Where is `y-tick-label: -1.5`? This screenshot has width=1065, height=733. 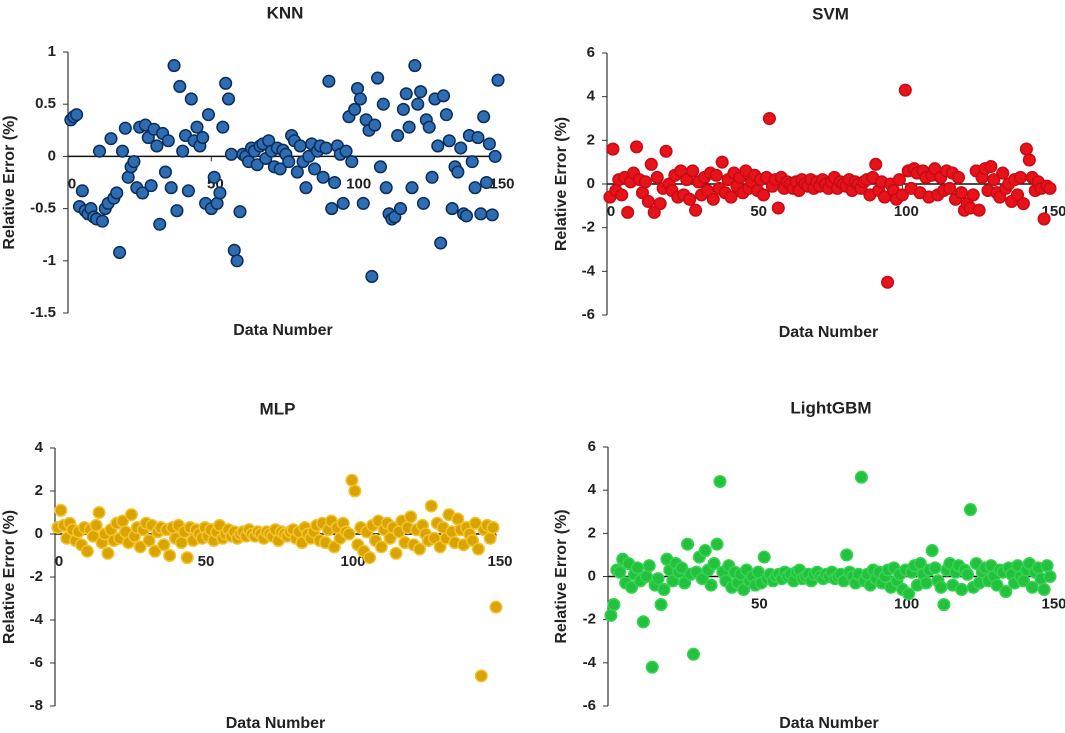 y-tick-label: -1.5 is located at coordinates (43, 312).